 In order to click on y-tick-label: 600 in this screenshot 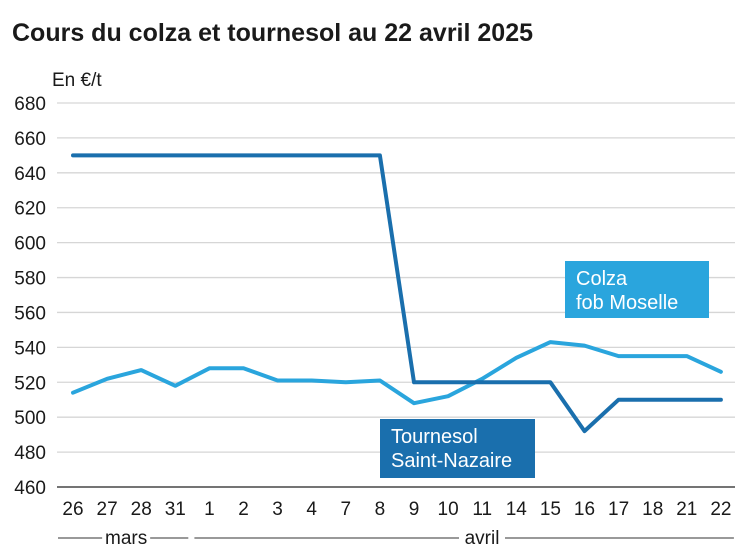, I will do `click(30, 244)`.